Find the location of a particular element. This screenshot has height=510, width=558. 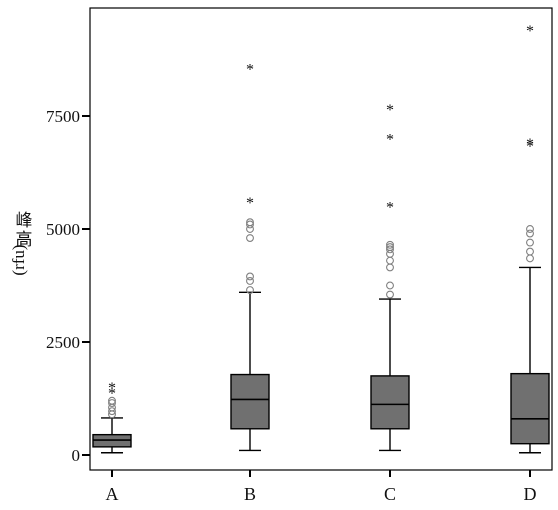

y-tick-label: 0 is located at coordinates (76, 455).